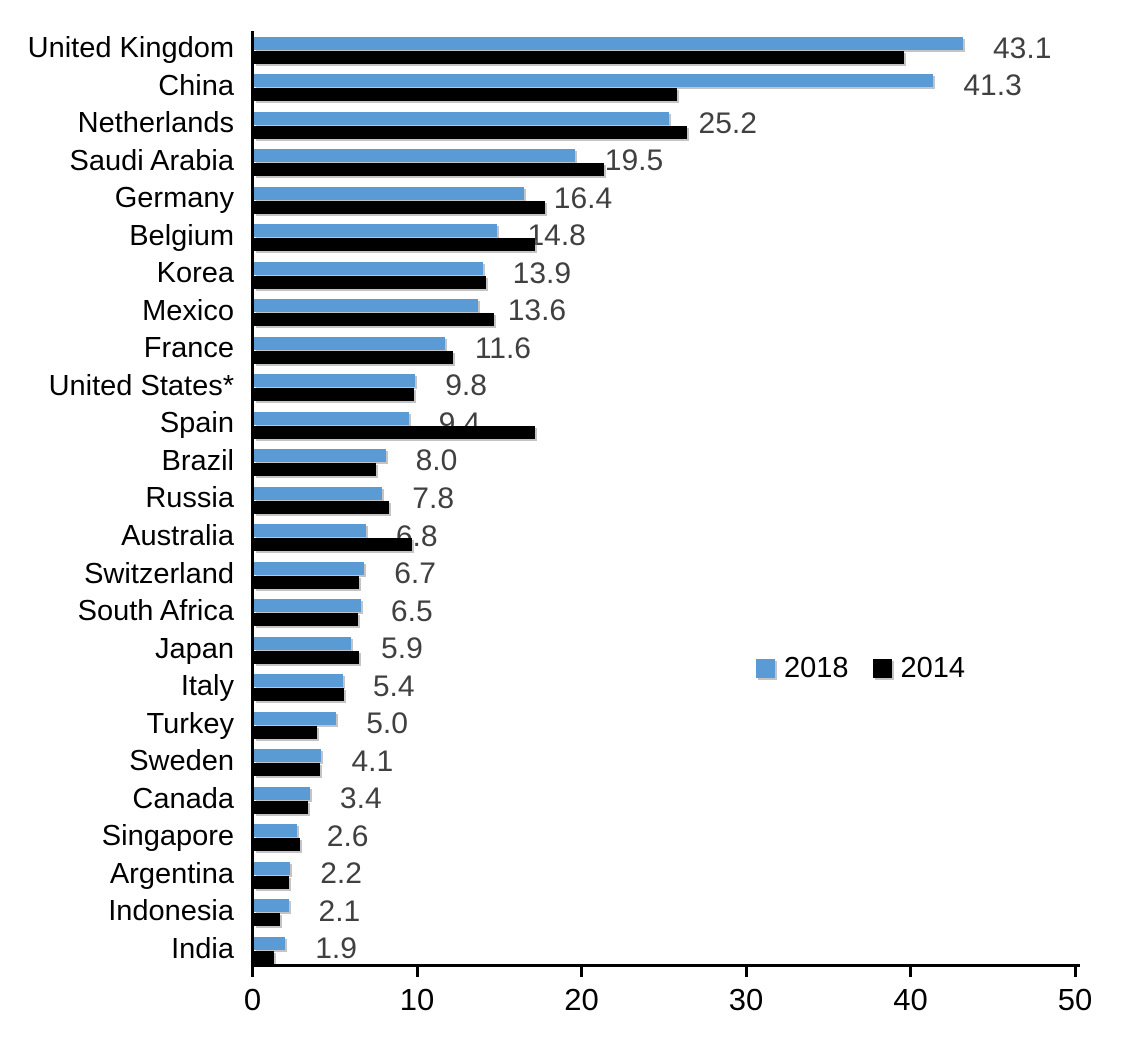  I want to click on bar-2018-south-africa, so click(307, 606).